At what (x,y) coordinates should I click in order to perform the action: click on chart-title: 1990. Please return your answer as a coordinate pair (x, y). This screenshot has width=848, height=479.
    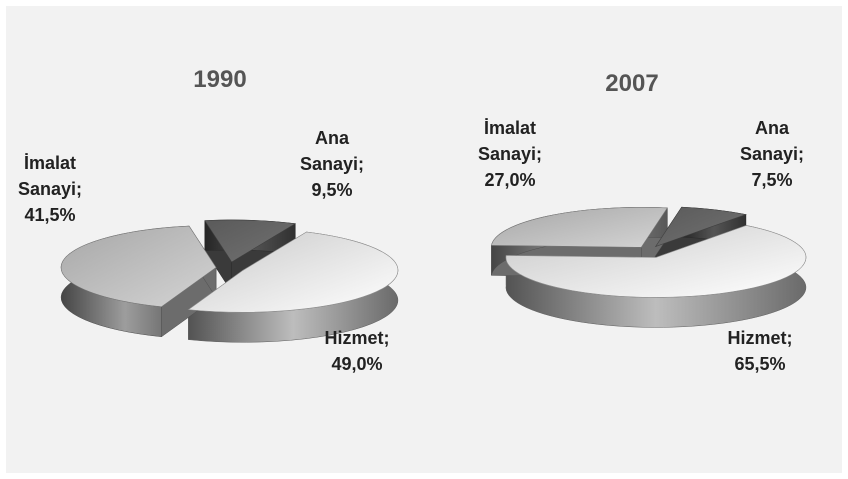
    Looking at the image, I should click on (220, 79).